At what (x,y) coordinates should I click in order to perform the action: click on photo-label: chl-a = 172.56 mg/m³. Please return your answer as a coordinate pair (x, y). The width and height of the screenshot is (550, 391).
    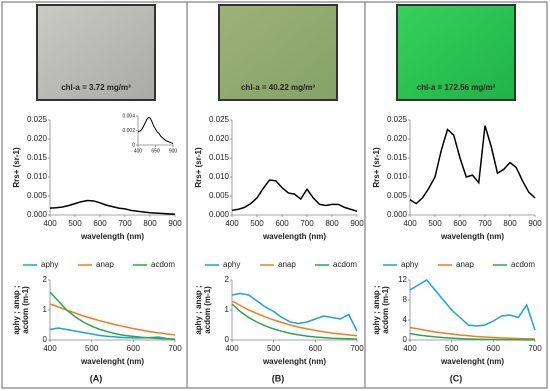
    Looking at the image, I should click on (456, 87).